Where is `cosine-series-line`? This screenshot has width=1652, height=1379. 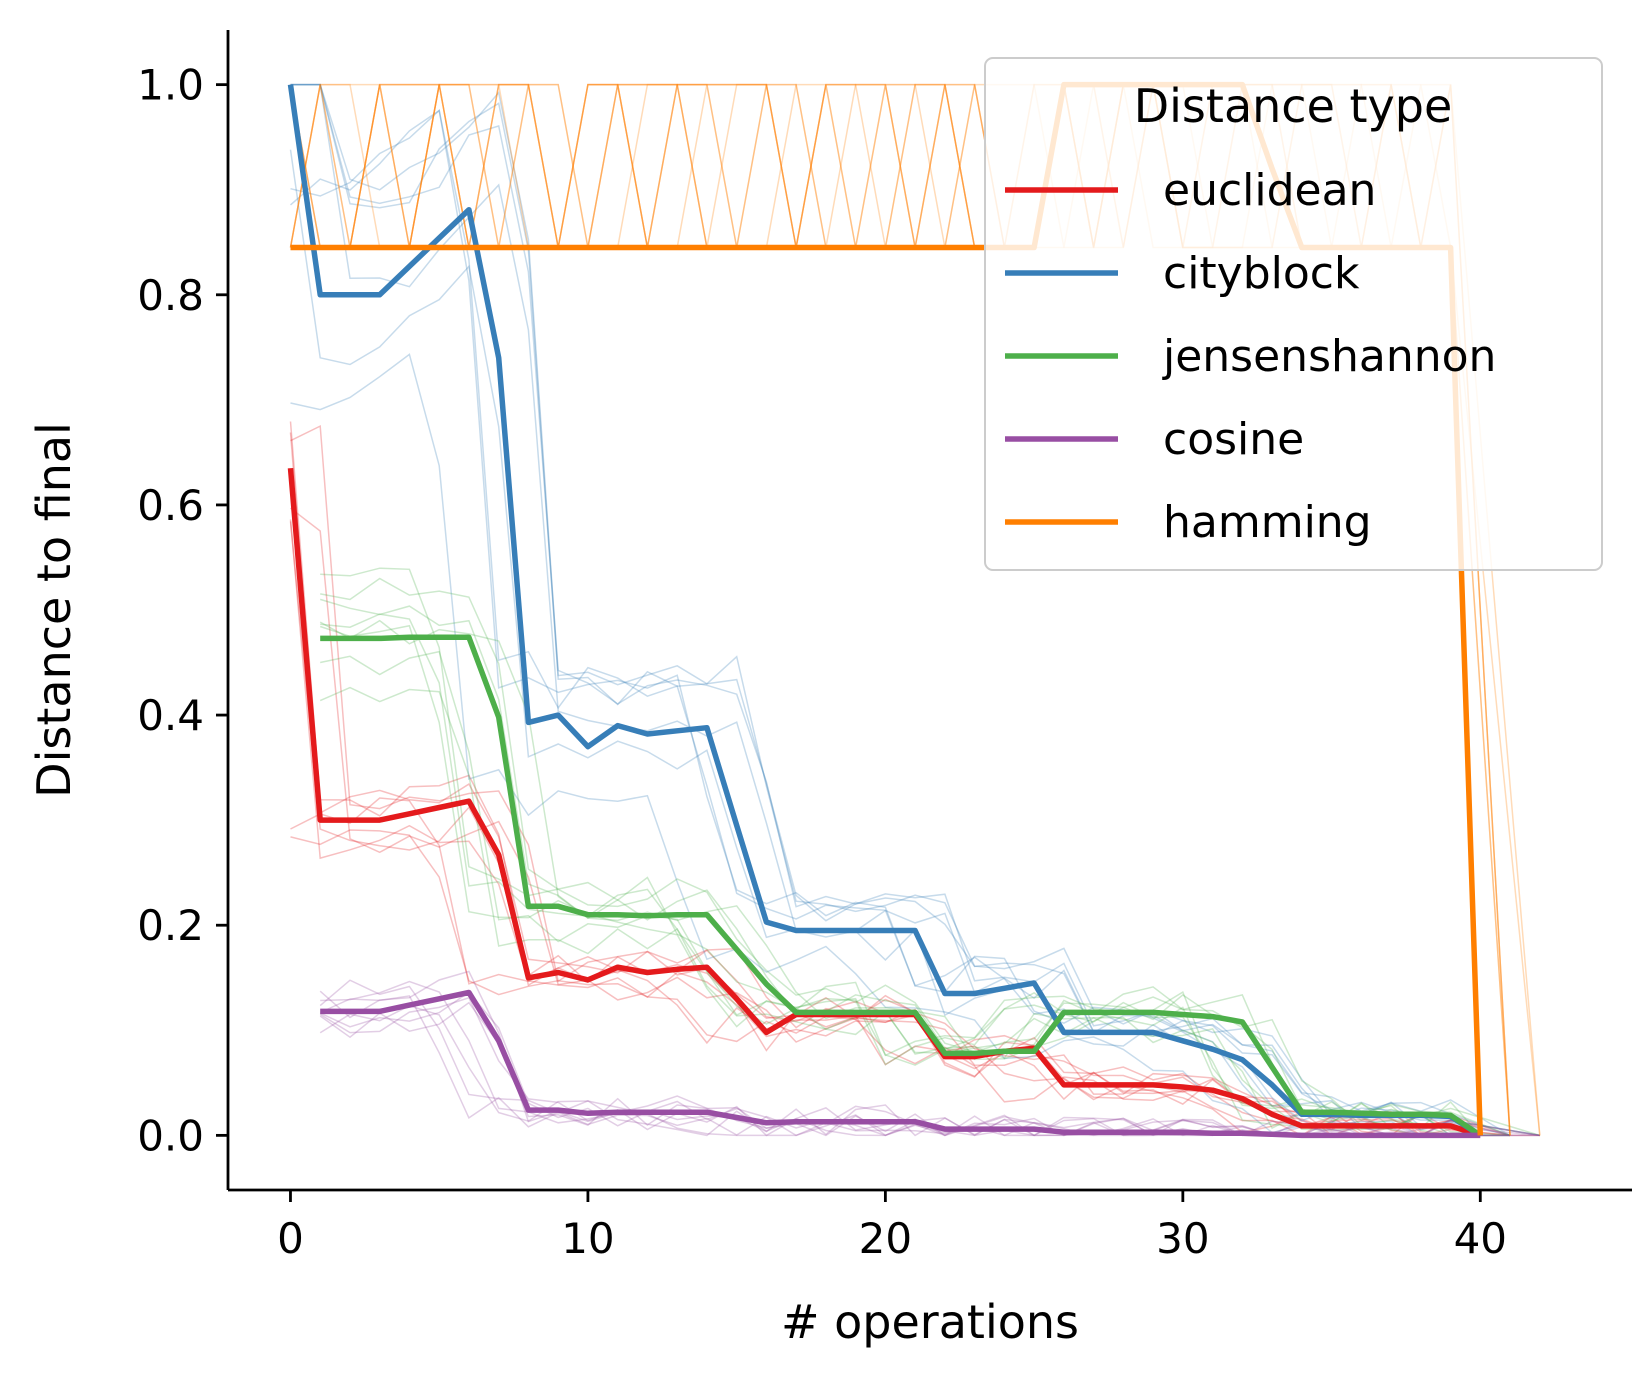
cosine-series-line is located at coordinates (900, 1064).